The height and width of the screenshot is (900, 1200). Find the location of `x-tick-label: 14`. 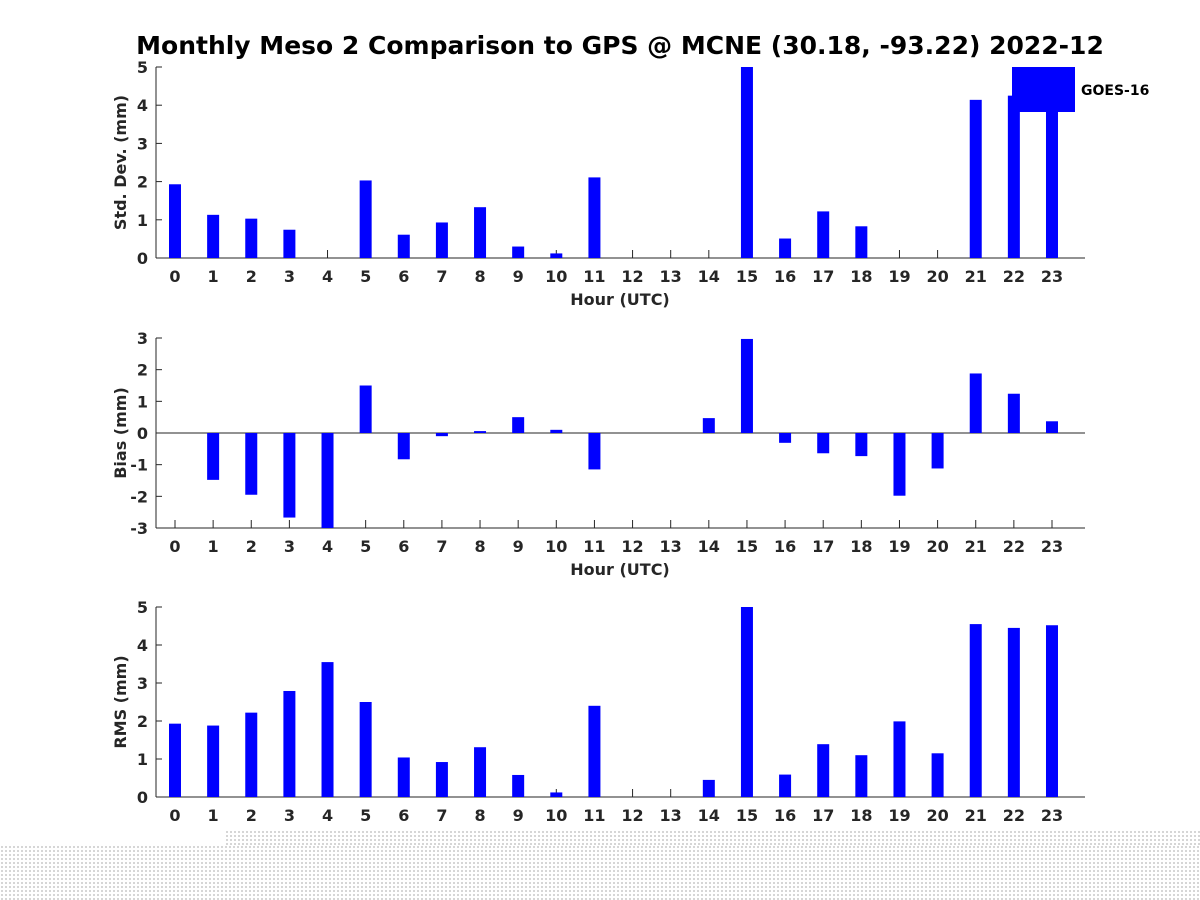

x-tick-label: 14 is located at coordinates (709, 815).